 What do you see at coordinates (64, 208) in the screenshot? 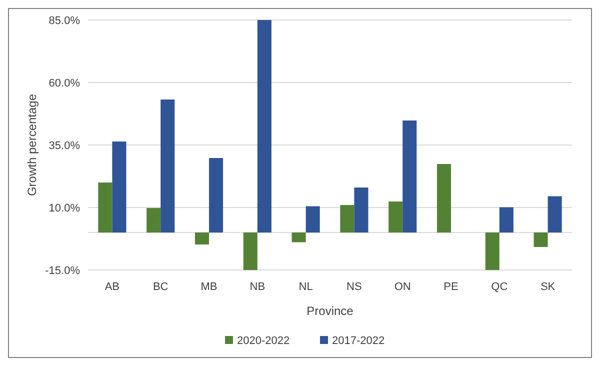
I see `y-tick-label: 10.0%` at bounding box center [64, 208].